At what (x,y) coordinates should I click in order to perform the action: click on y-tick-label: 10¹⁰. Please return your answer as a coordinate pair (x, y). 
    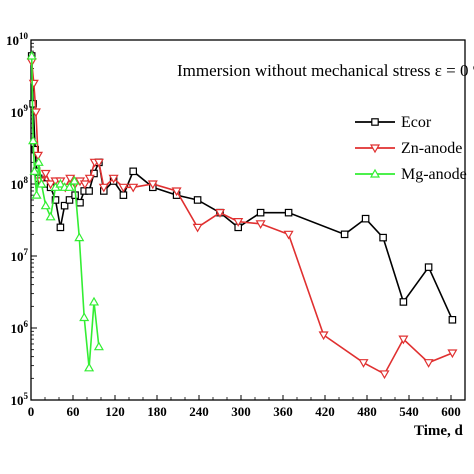
    Looking at the image, I should click on (17, 39).